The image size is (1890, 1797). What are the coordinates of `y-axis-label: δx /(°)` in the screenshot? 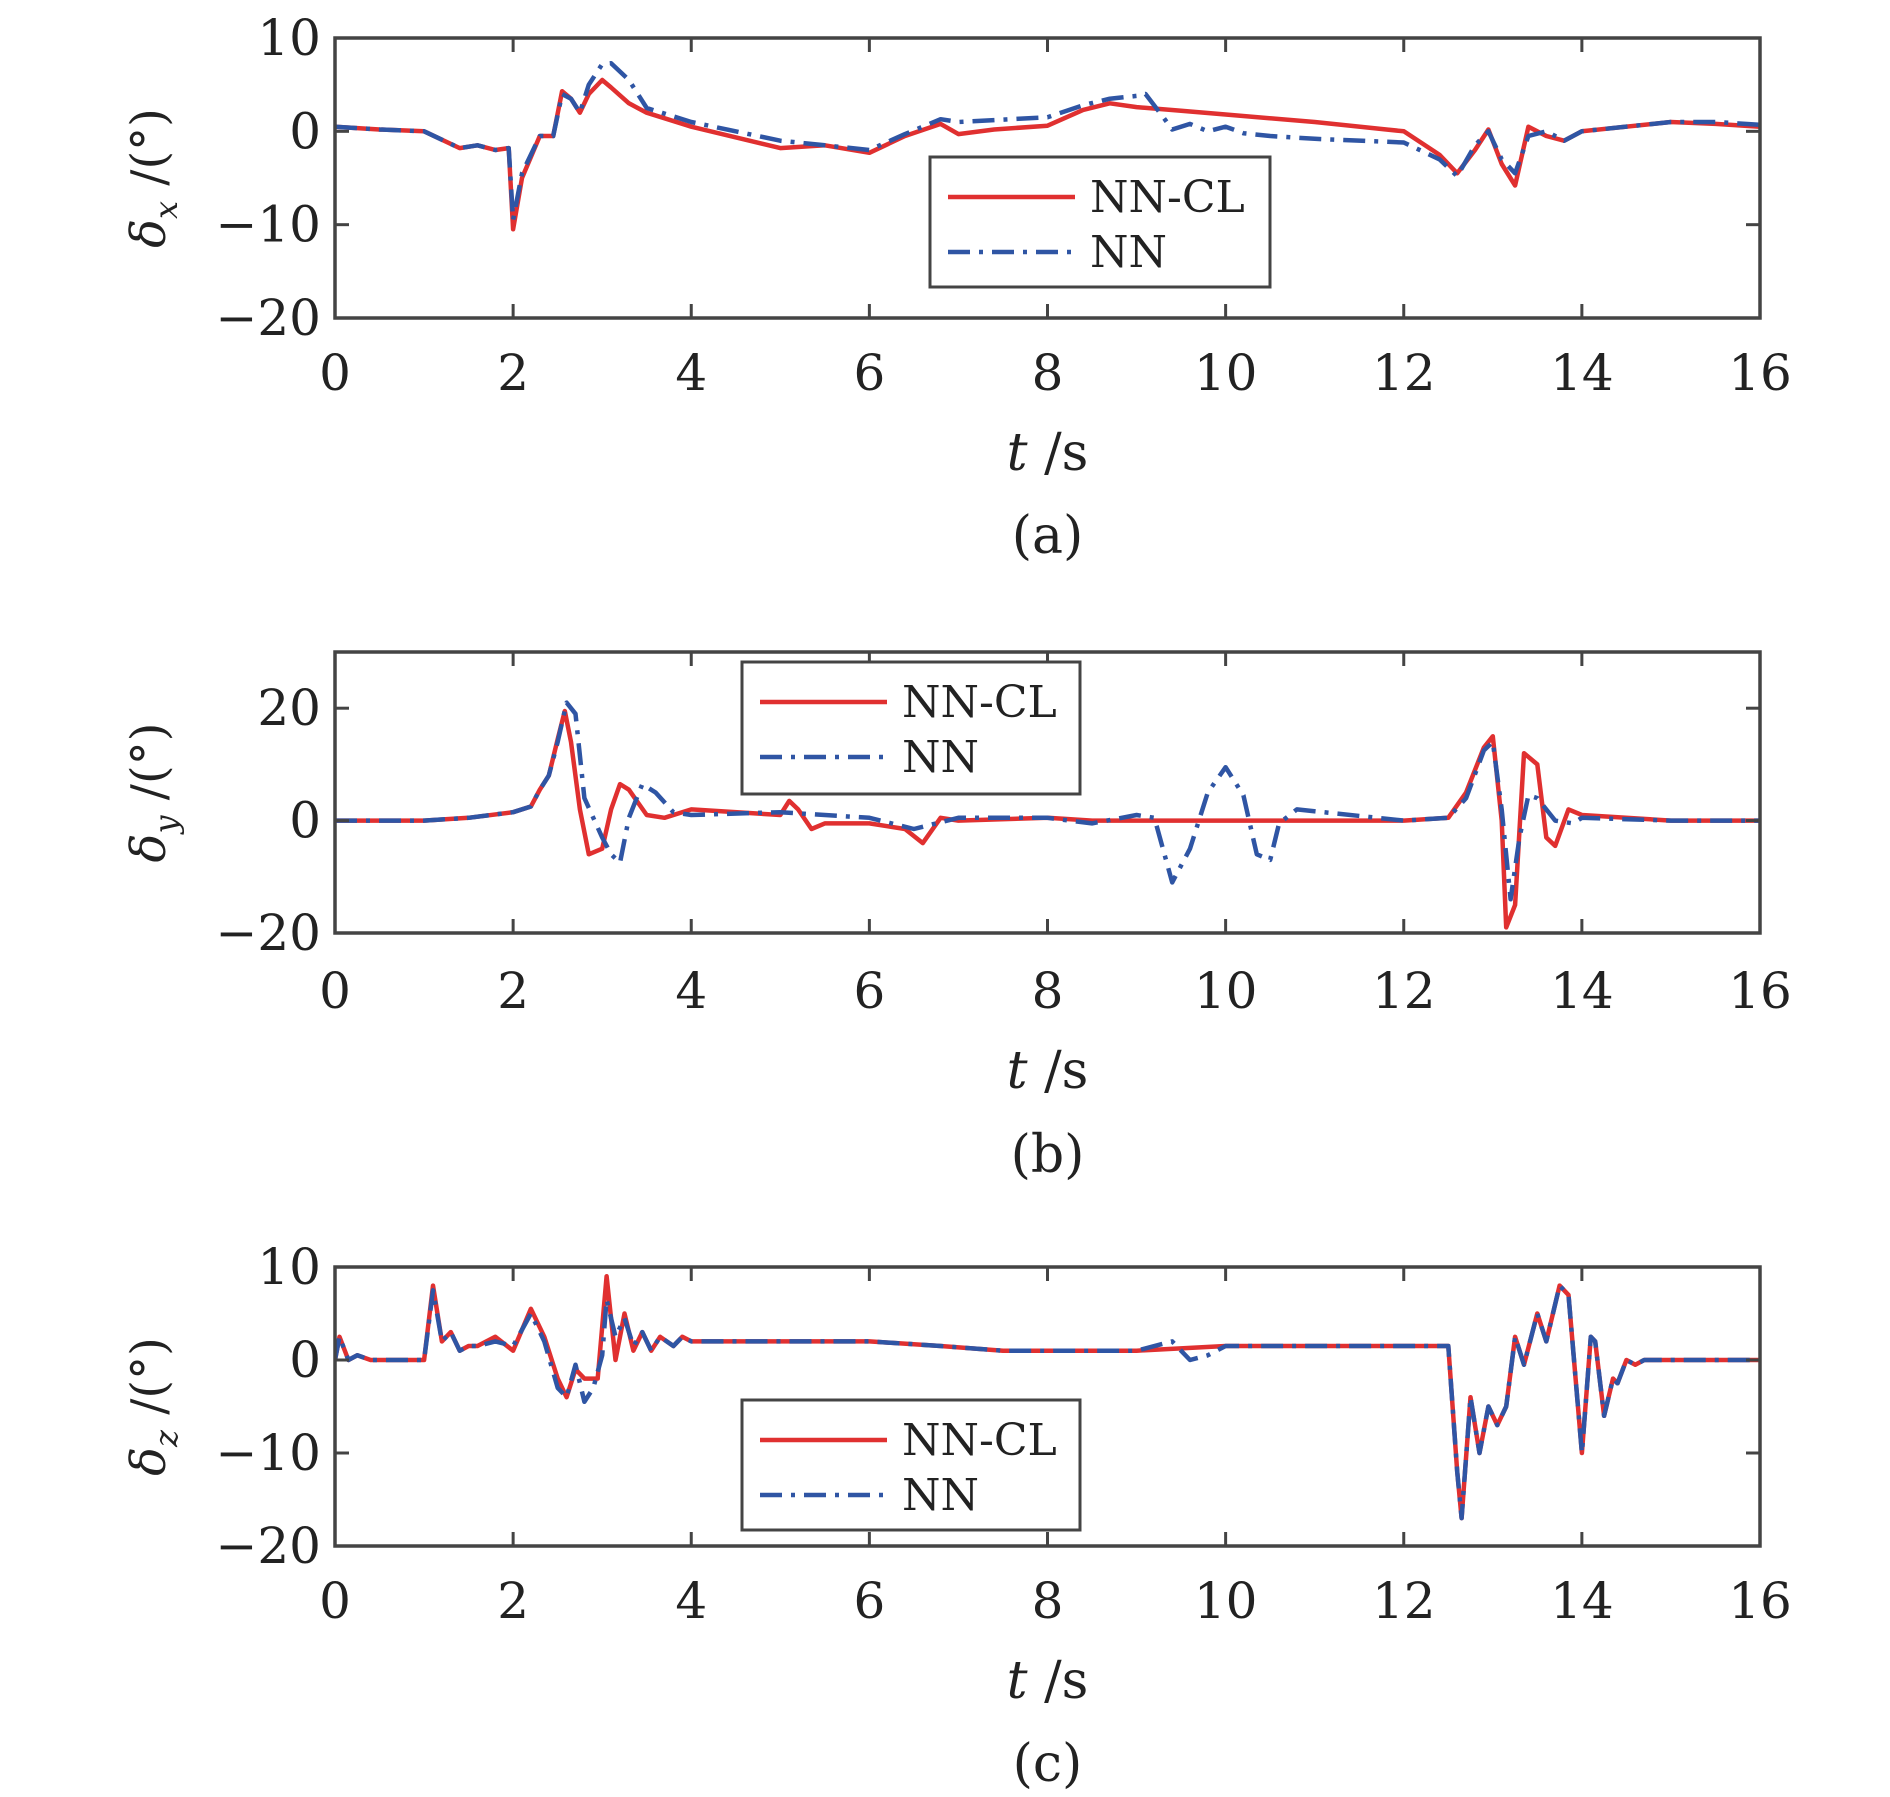 It's located at (153, 178).